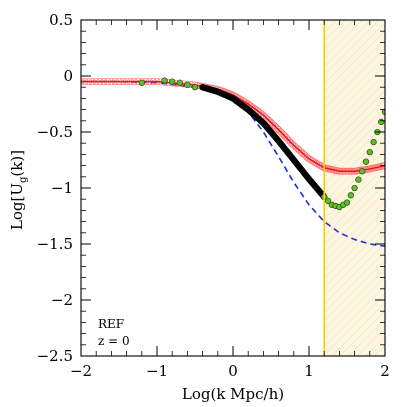  Describe the element at coordinates (55, 356) in the screenshot. I see `y-tick-label: −2.5` at that location.